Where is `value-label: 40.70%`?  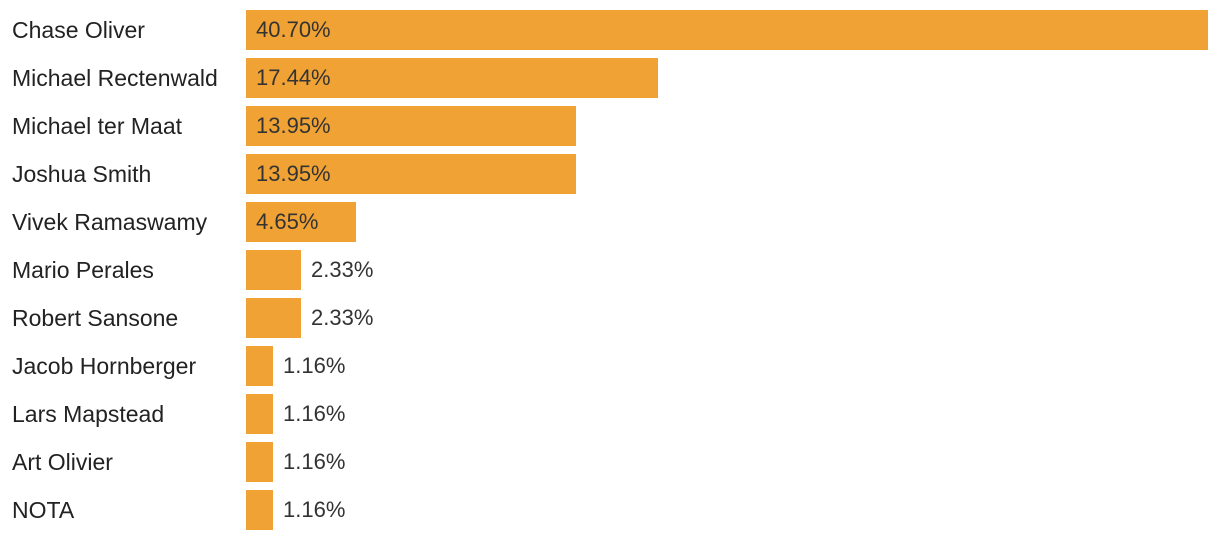
value-label: 40.70% is located at coordinates (293, 29).